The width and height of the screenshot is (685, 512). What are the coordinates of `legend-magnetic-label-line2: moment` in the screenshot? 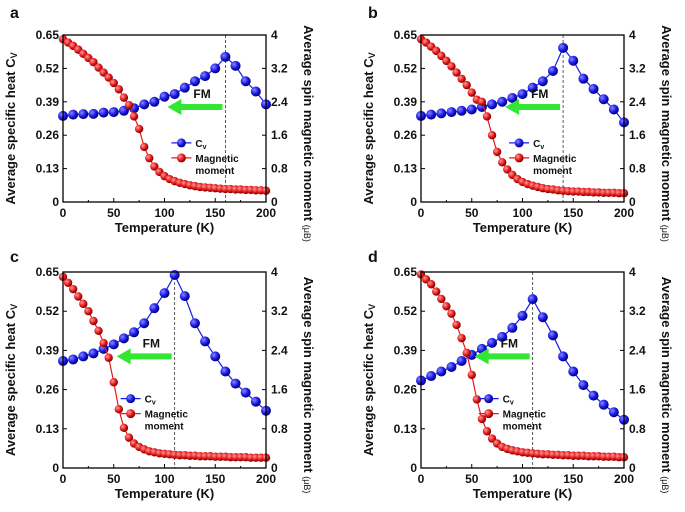 It's located at (165, 427).